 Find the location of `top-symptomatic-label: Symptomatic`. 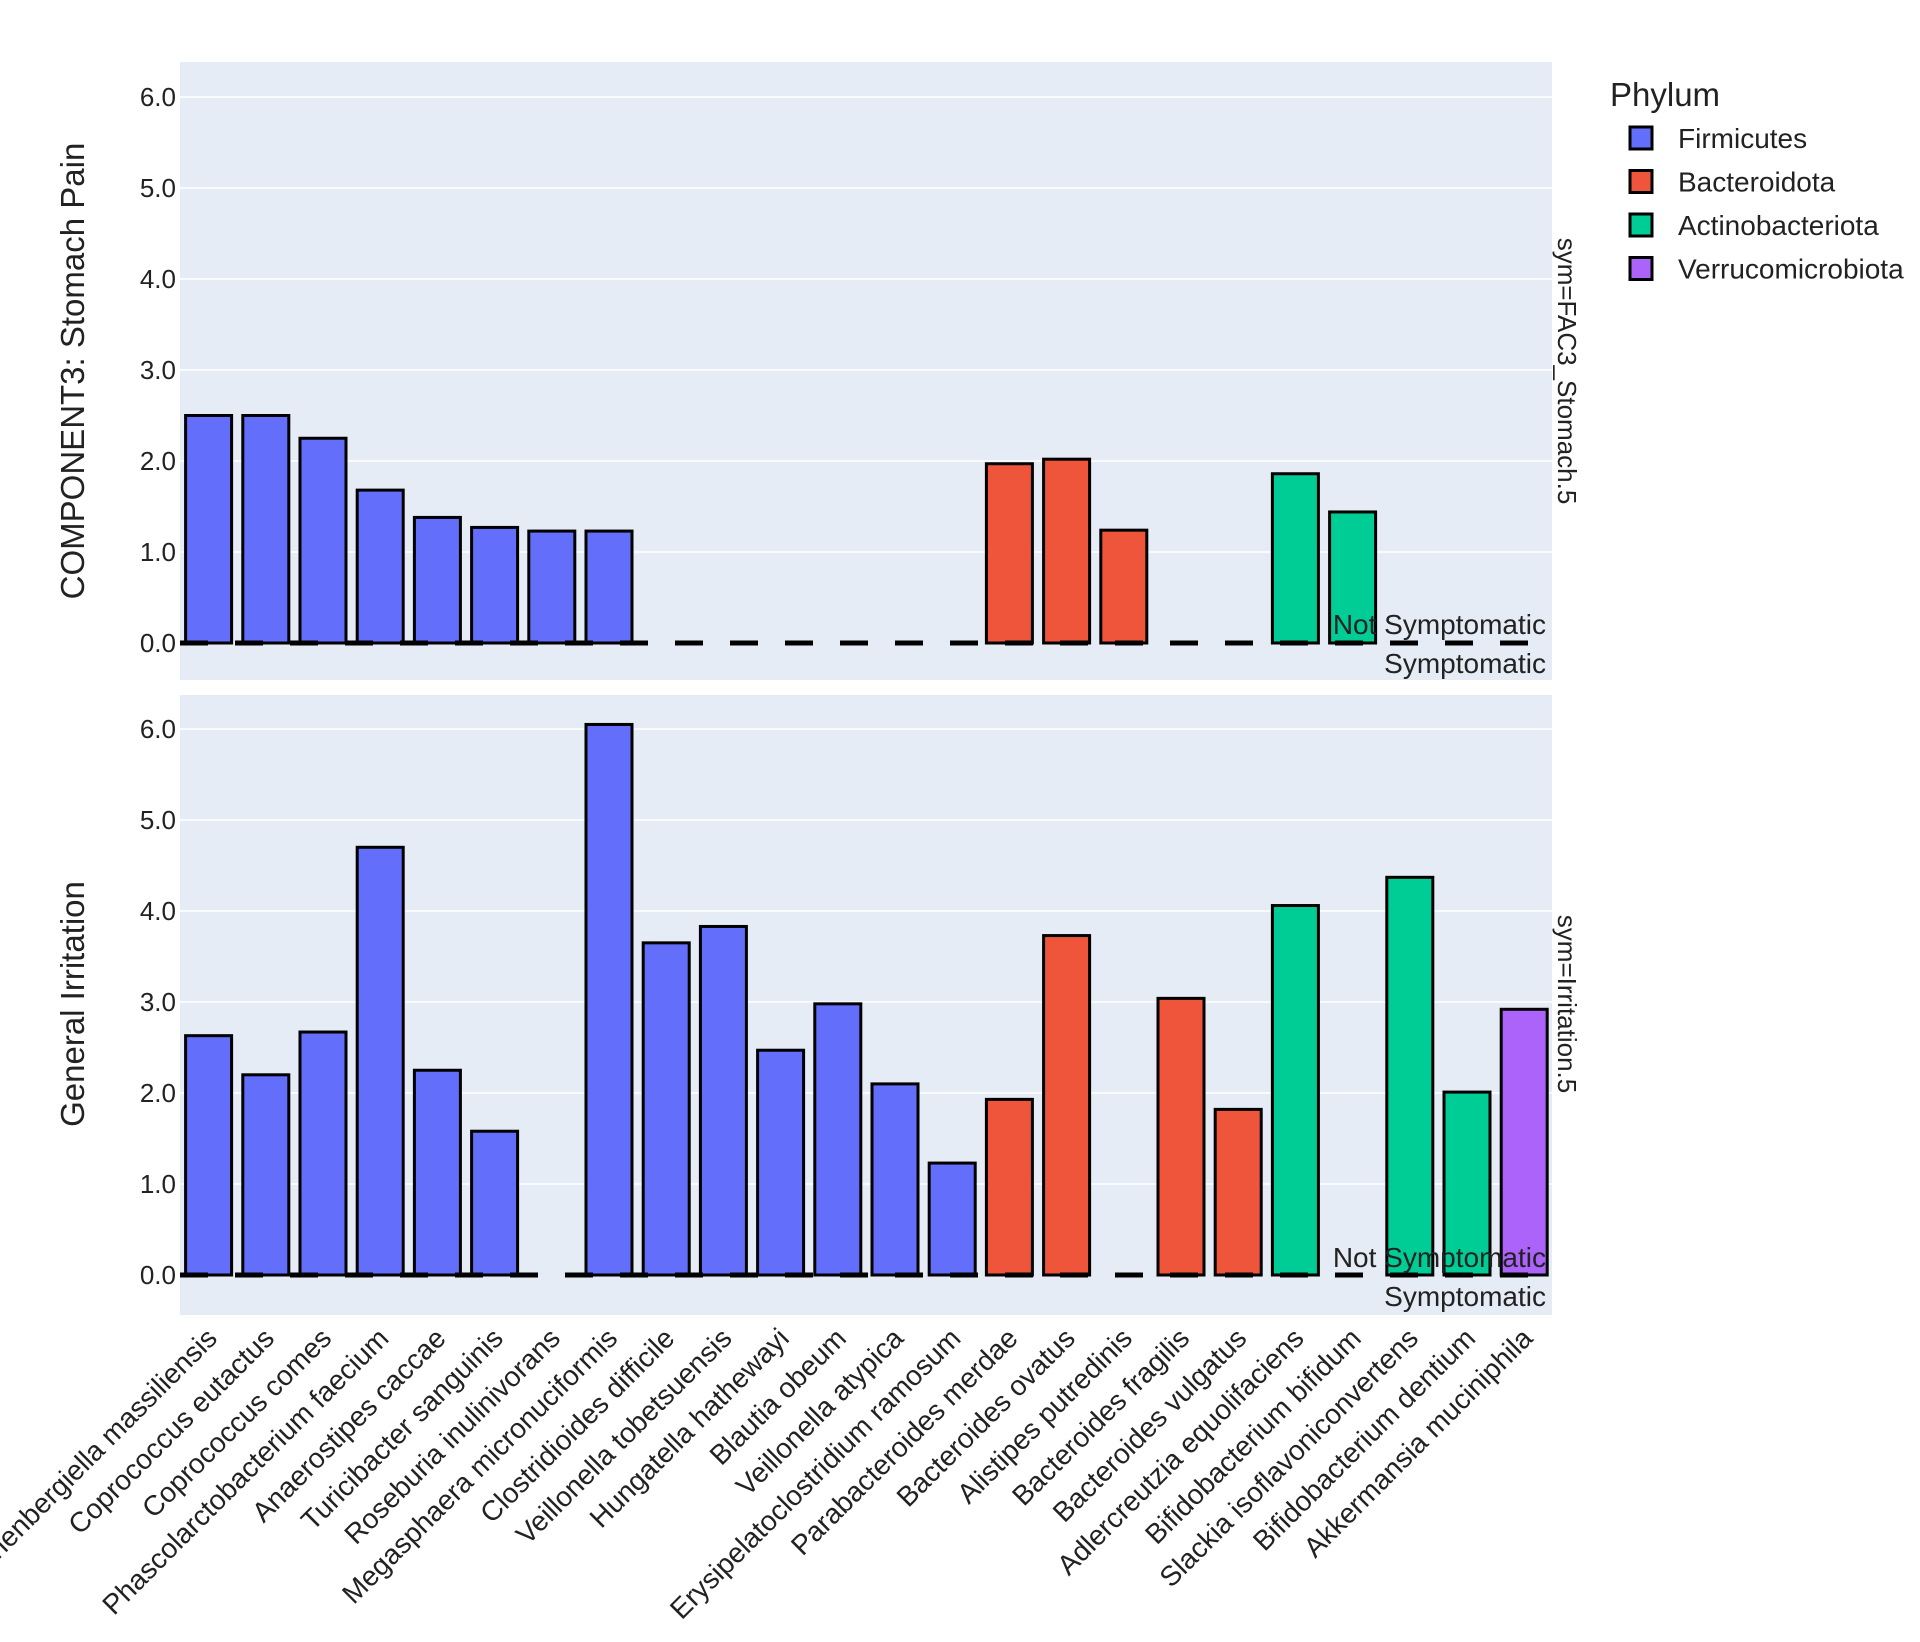

top-symptomatic-label: Symptomatic is located at coordinates (1465, 663).